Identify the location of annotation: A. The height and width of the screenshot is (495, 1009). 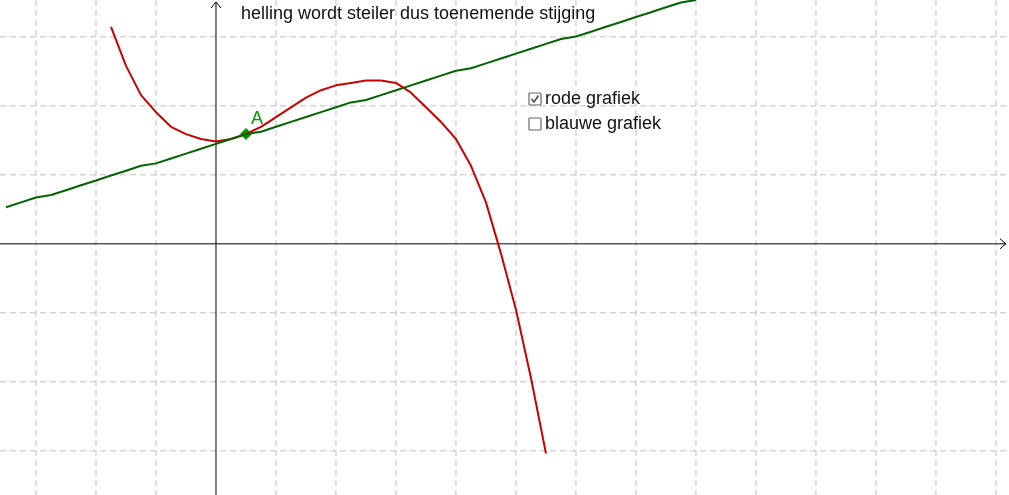
(256, 118).